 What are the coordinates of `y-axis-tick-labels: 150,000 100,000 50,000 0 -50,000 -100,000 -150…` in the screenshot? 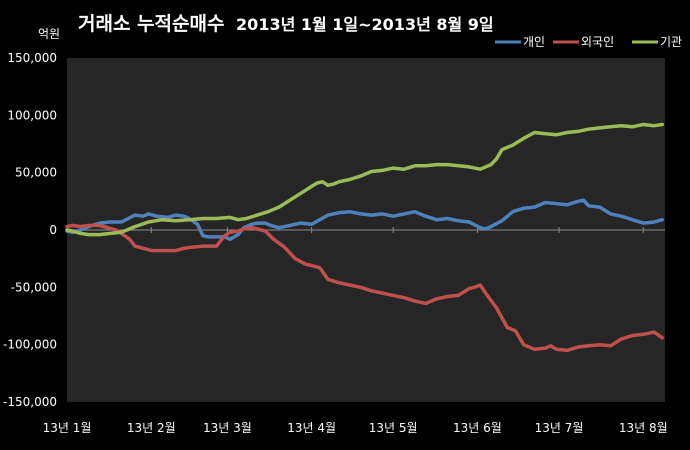 It's located at (30, 230).